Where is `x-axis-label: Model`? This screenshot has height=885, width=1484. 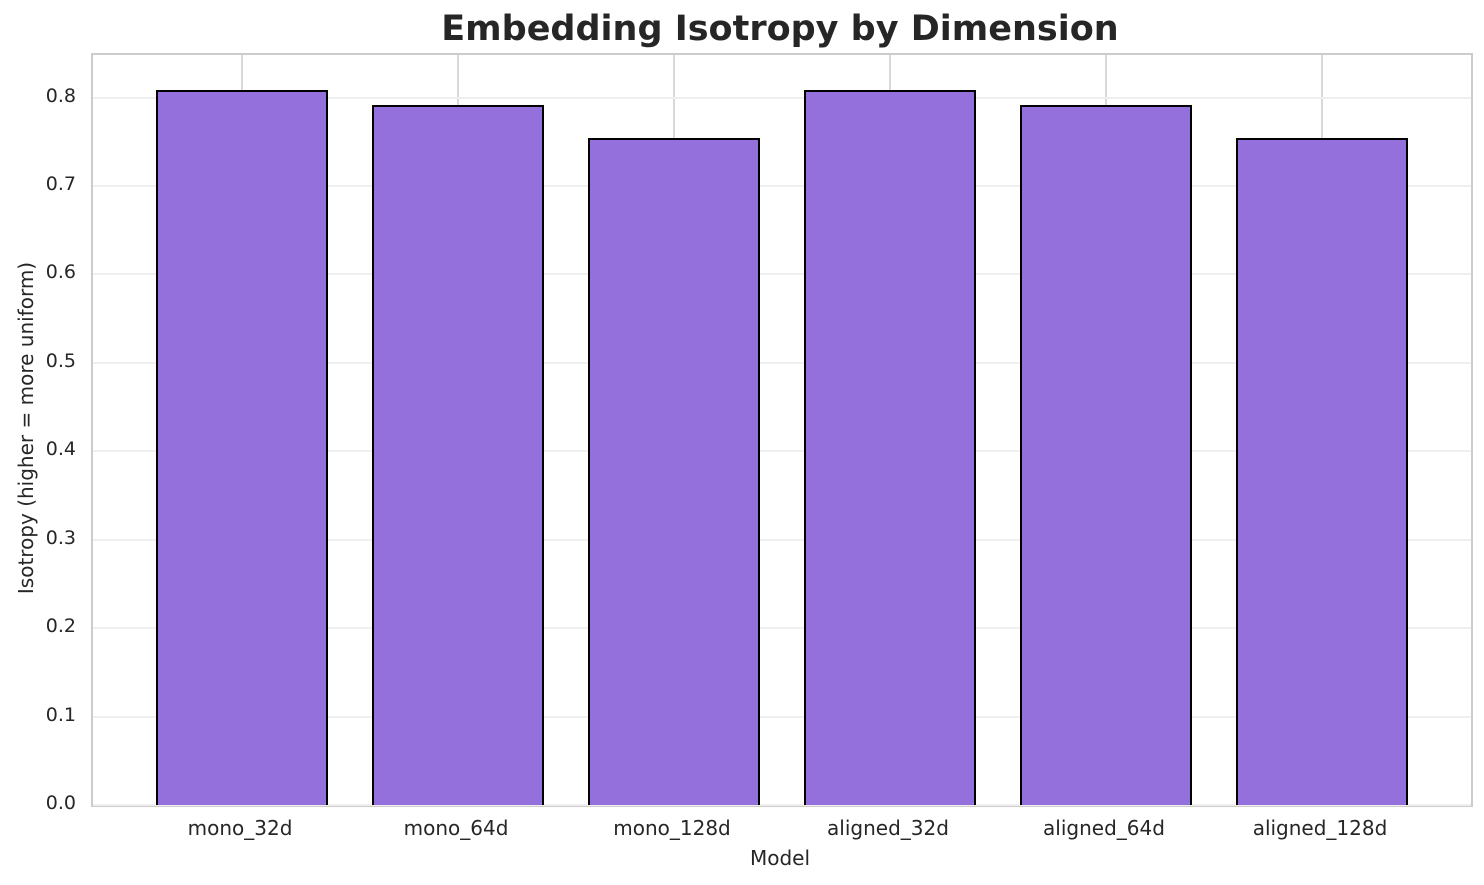
x-axis-label: Model is located at coordinates (780, 858).